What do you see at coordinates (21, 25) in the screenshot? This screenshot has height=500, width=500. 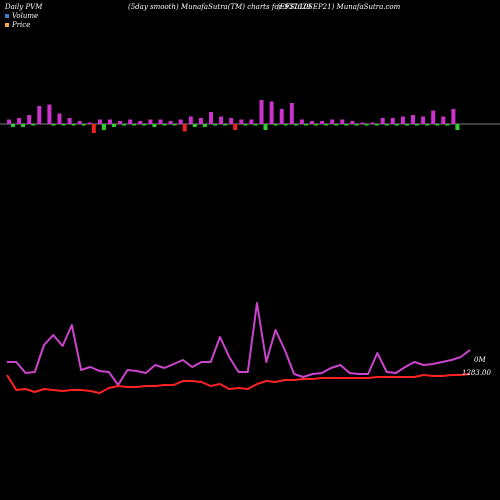 I see `legend-price-label: Price` at bounding box center [21, 25].